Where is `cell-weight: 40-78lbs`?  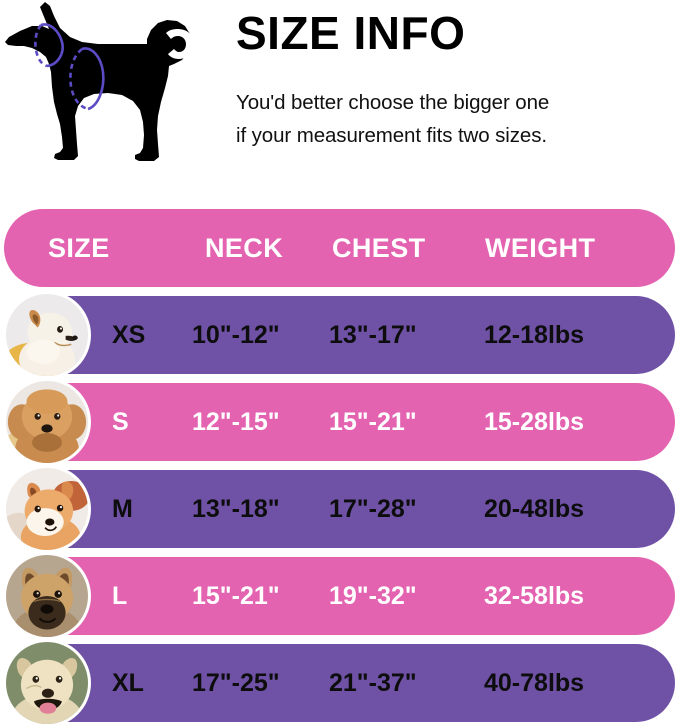
cell-weight: 40-78lbs is located at coordinates (534, 682).